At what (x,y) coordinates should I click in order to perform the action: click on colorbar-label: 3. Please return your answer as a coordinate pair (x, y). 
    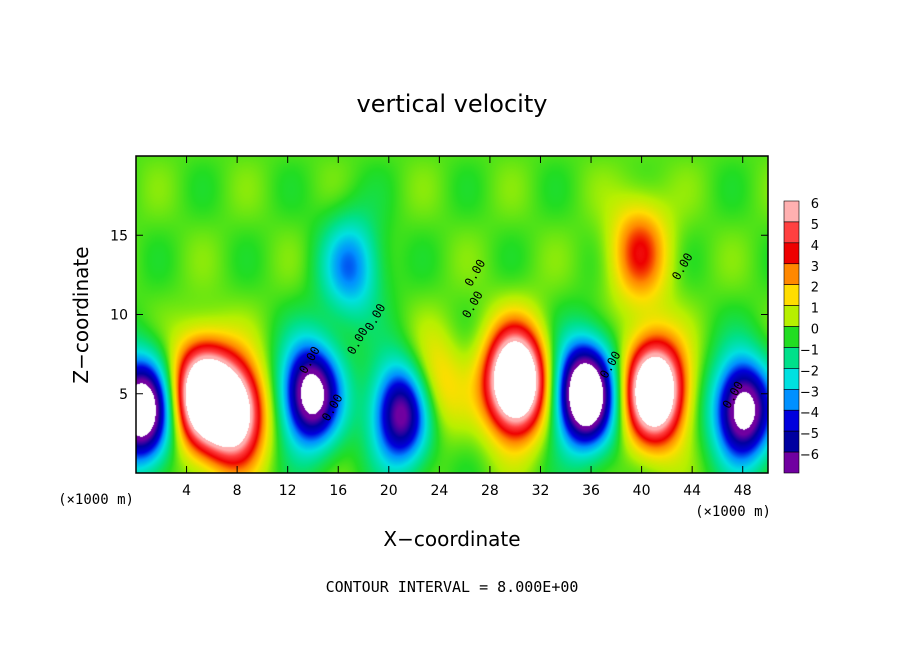
    Looking at the image, I should click on (815, 267).